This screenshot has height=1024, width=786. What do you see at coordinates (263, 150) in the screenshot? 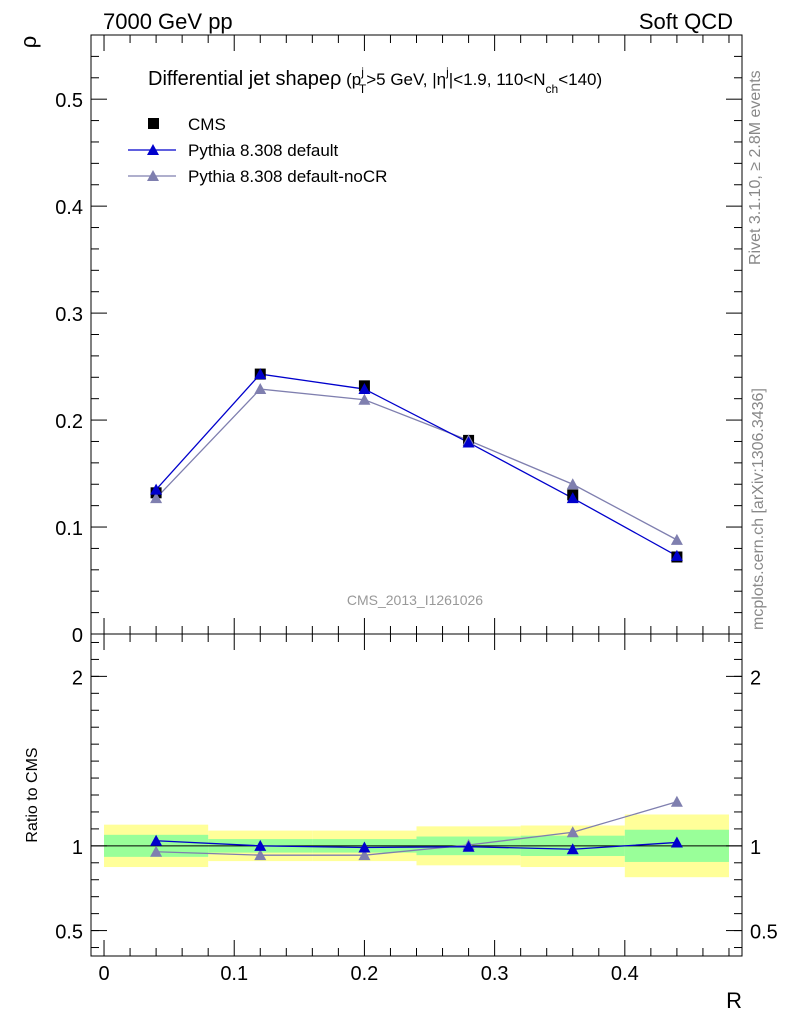
I see `legend-label-pythia-default: Pythia 8.308 default` at bounding box center [263, 150].